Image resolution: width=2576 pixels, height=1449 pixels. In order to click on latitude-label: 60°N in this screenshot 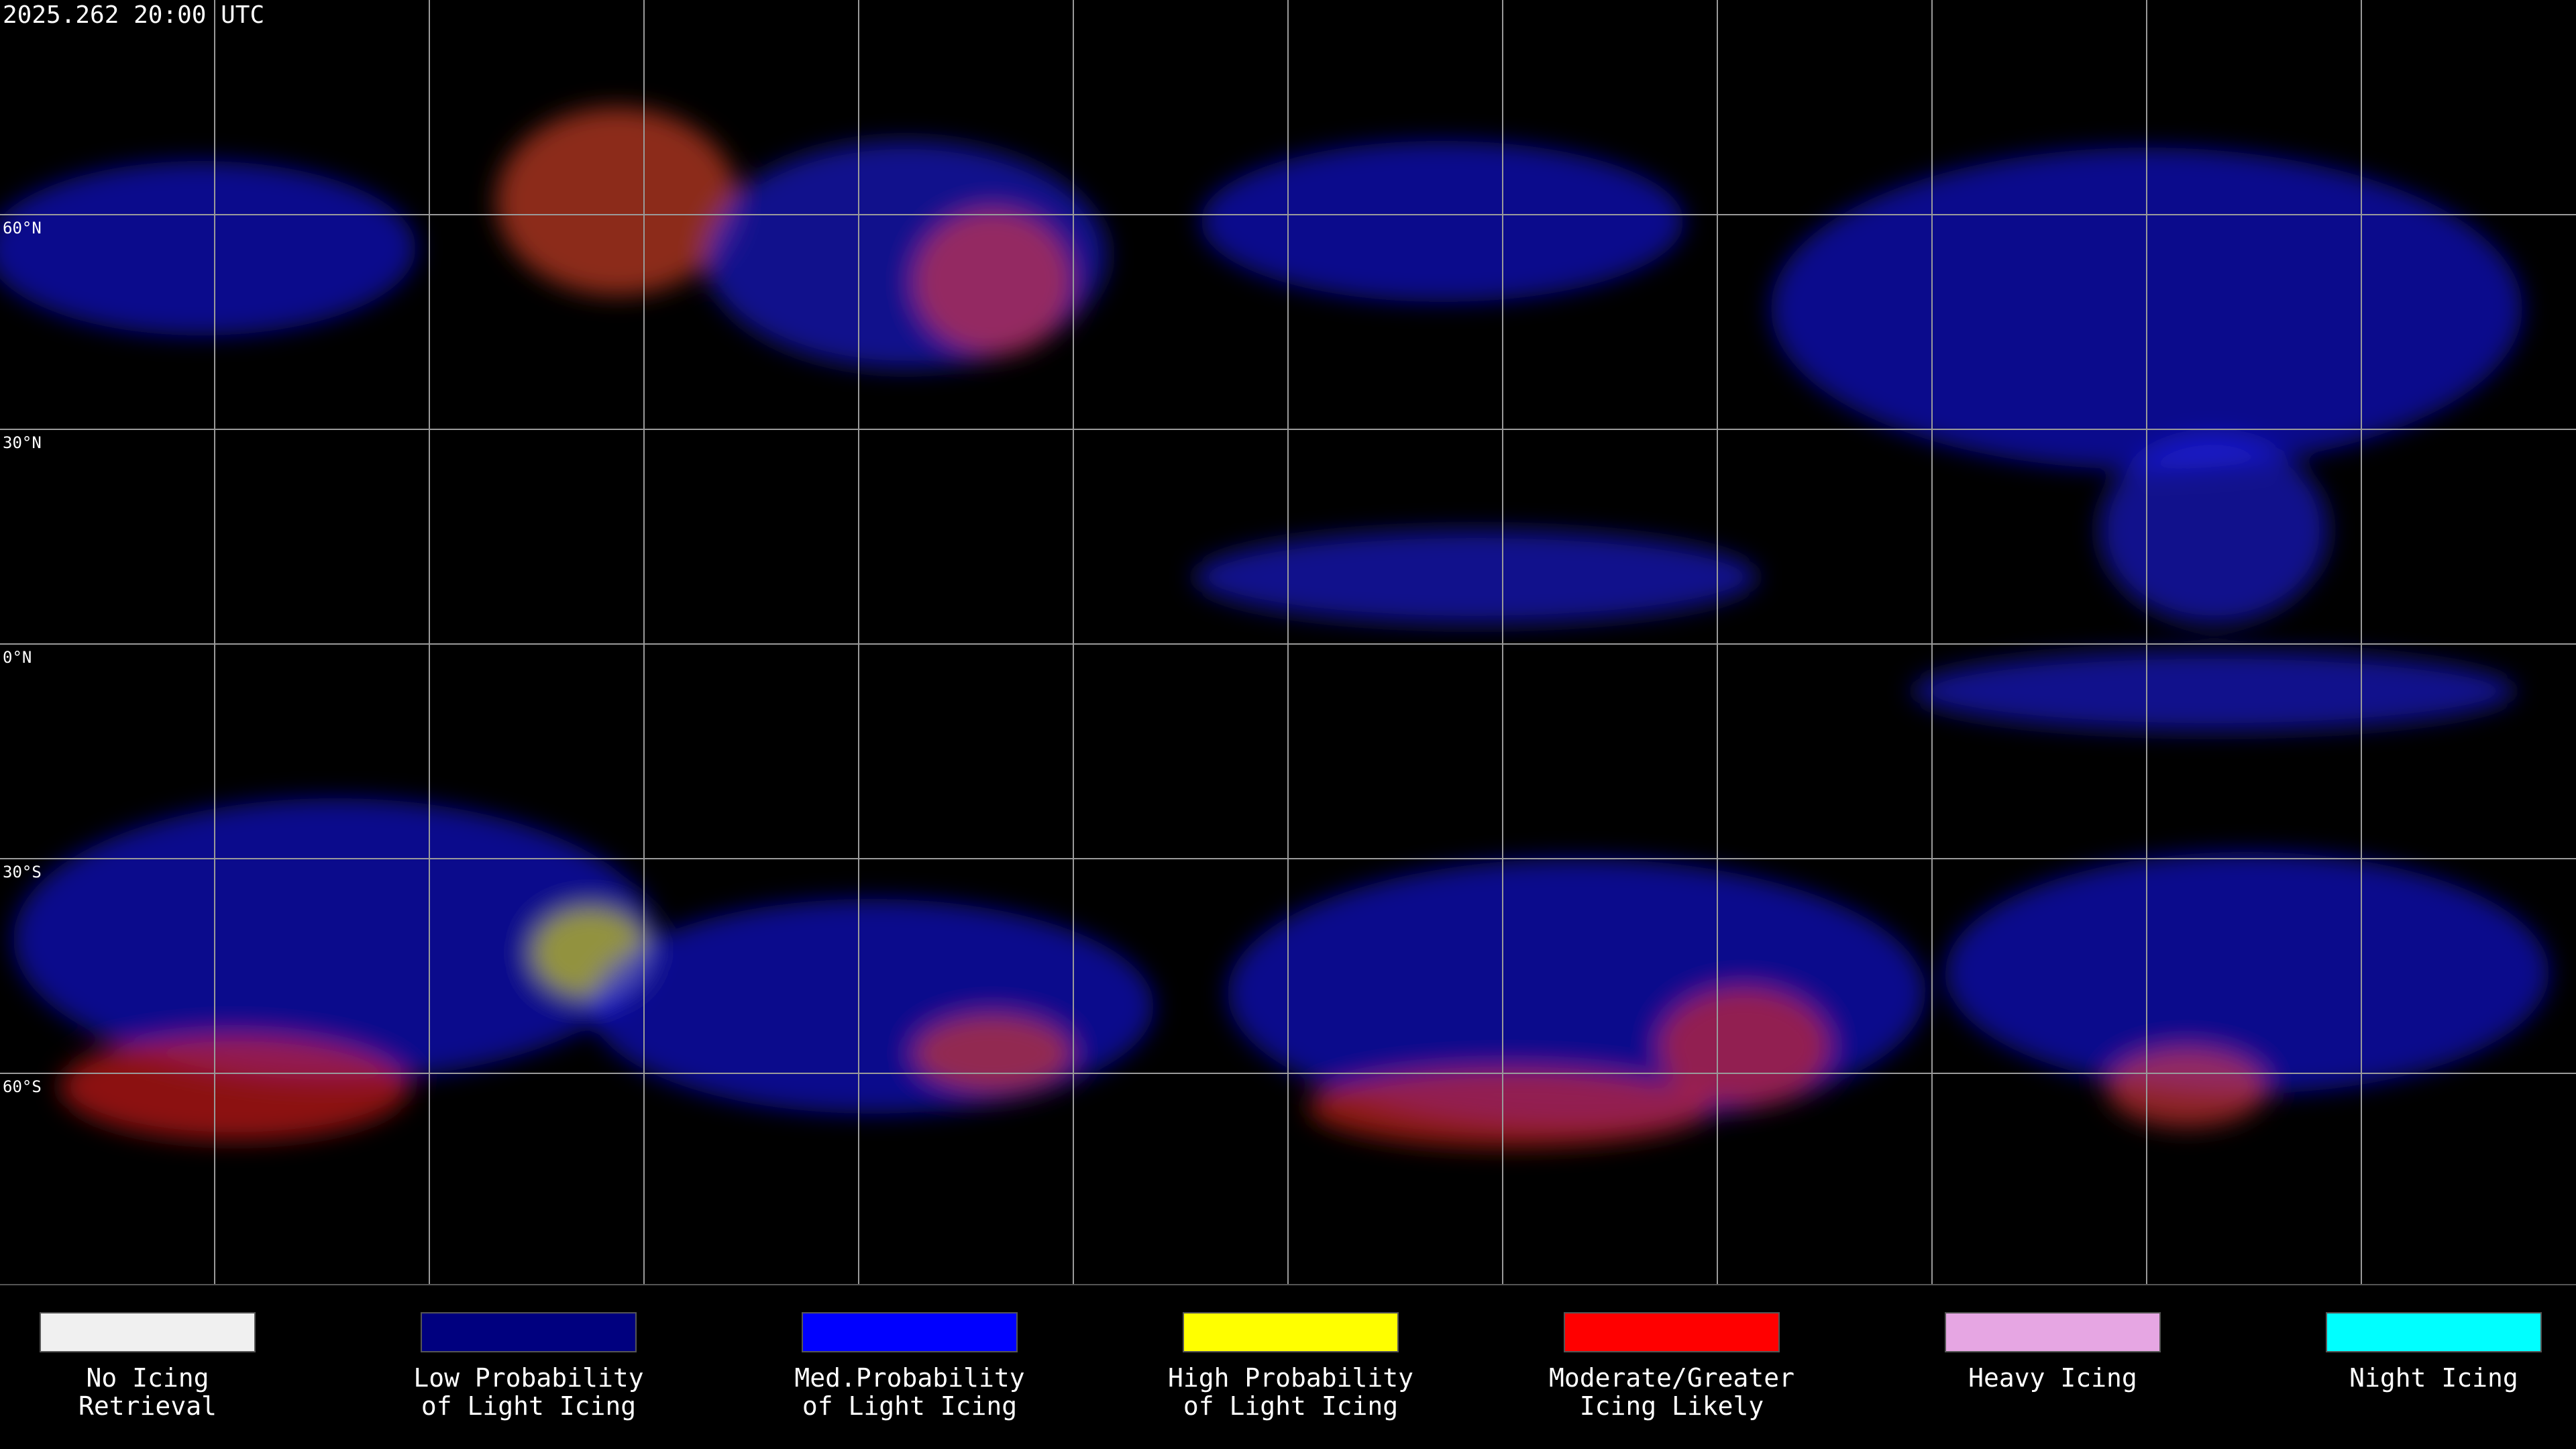, I will do `click(22, 228)`.